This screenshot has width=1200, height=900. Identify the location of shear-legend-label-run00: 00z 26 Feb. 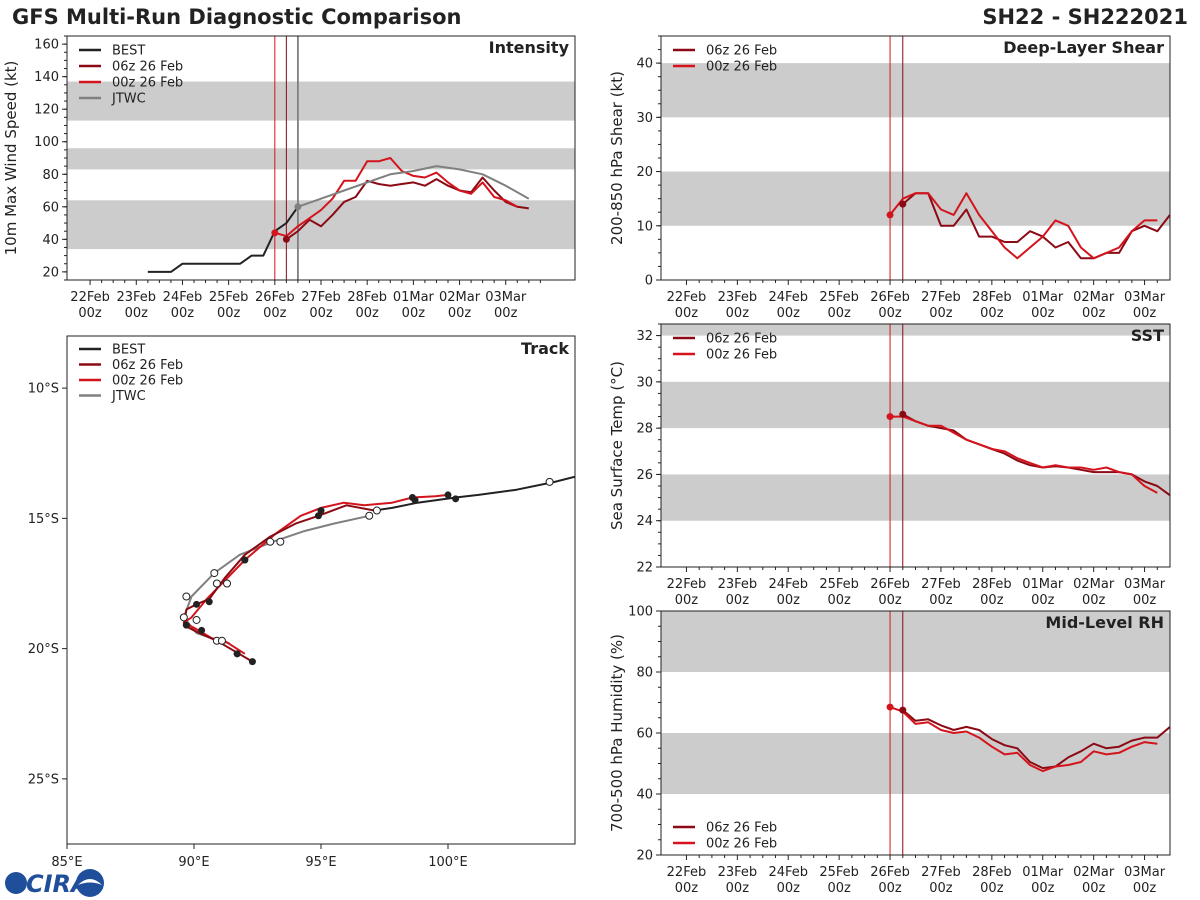
(741, 67).